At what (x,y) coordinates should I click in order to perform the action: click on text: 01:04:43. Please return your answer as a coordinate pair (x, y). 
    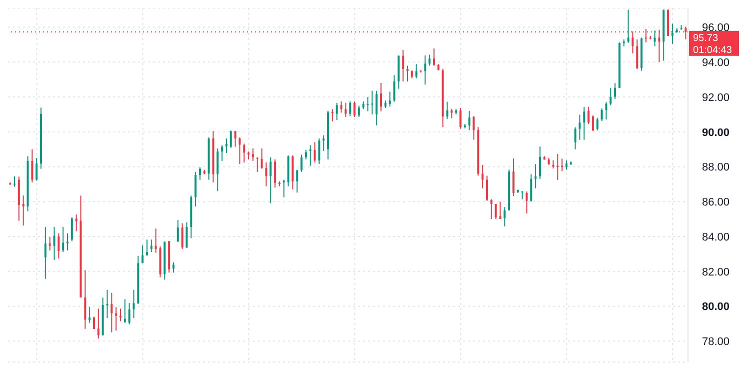
    Looking at the image, I should click on (712, 50).